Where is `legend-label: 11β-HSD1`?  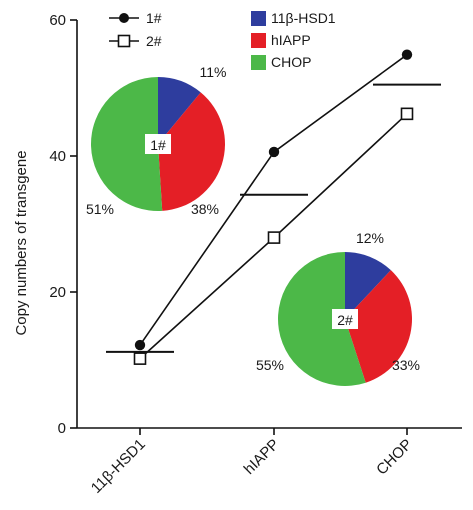
legend-label: 11β-HSD1 is located at coordinates (303, 18).